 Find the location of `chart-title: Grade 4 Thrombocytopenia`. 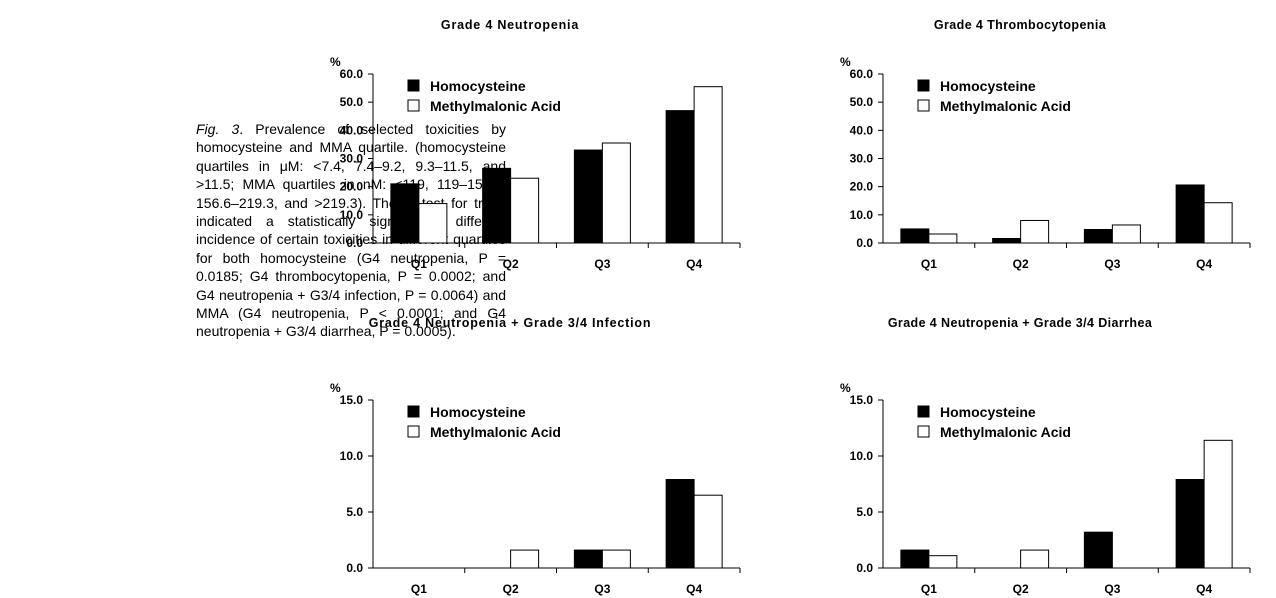

chart-title: Grade 4 Thrombocytopenia is located at coordinates (1020, 25).